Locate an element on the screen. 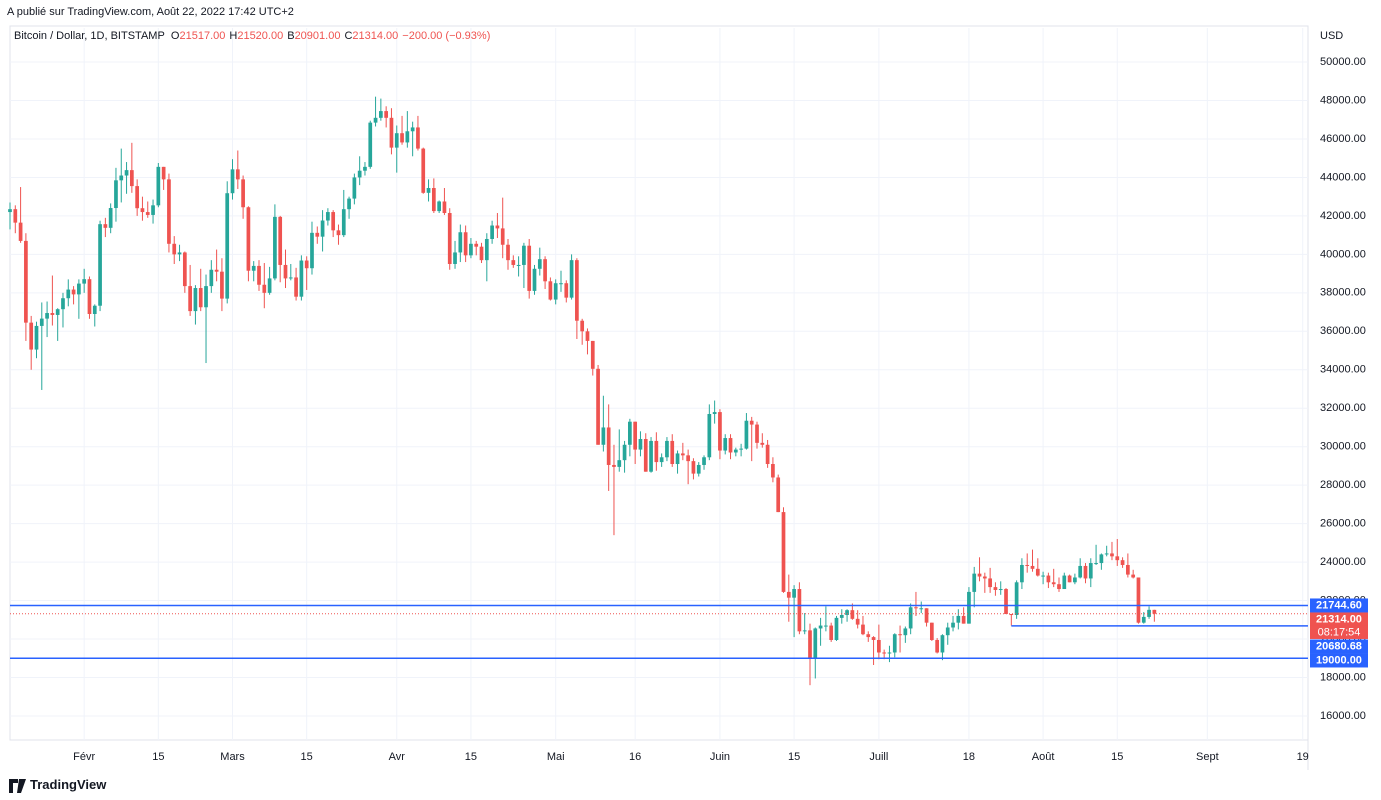  y-tick-label: 50000.00 is located at coordinates (1343, 62).